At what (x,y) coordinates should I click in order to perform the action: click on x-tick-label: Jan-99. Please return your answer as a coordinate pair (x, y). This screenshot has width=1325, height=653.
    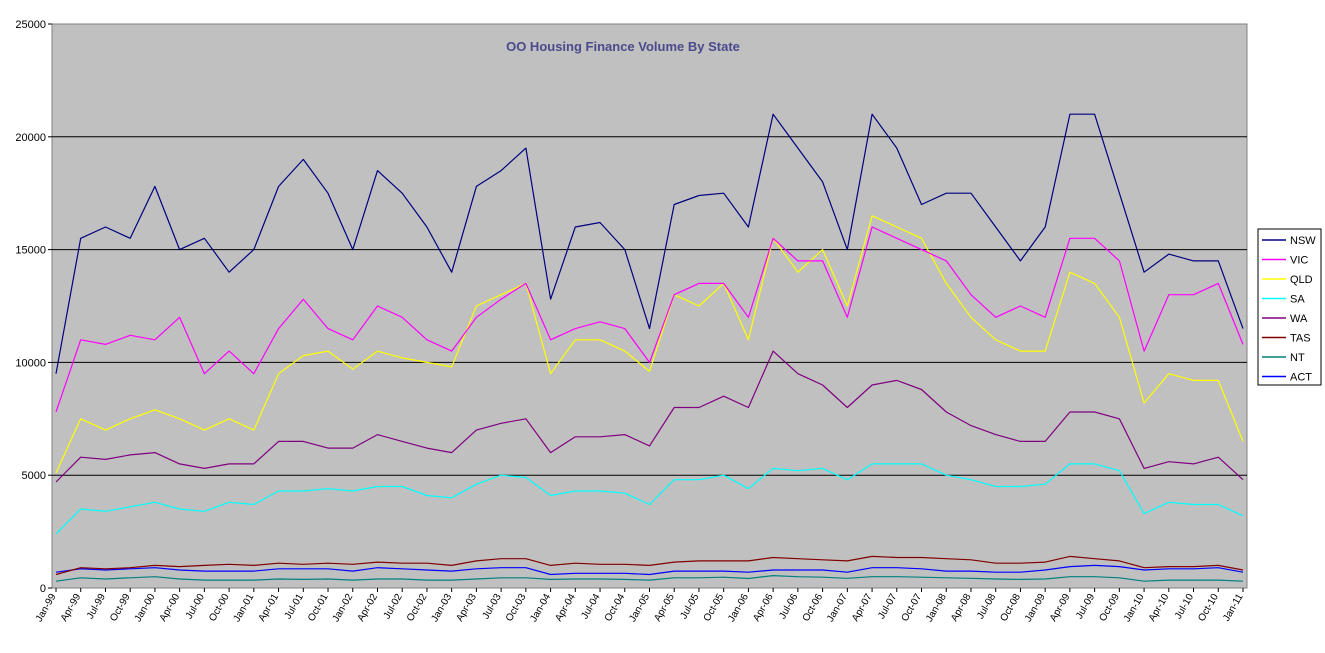
    Looking at the image, I should click on (46, 608).